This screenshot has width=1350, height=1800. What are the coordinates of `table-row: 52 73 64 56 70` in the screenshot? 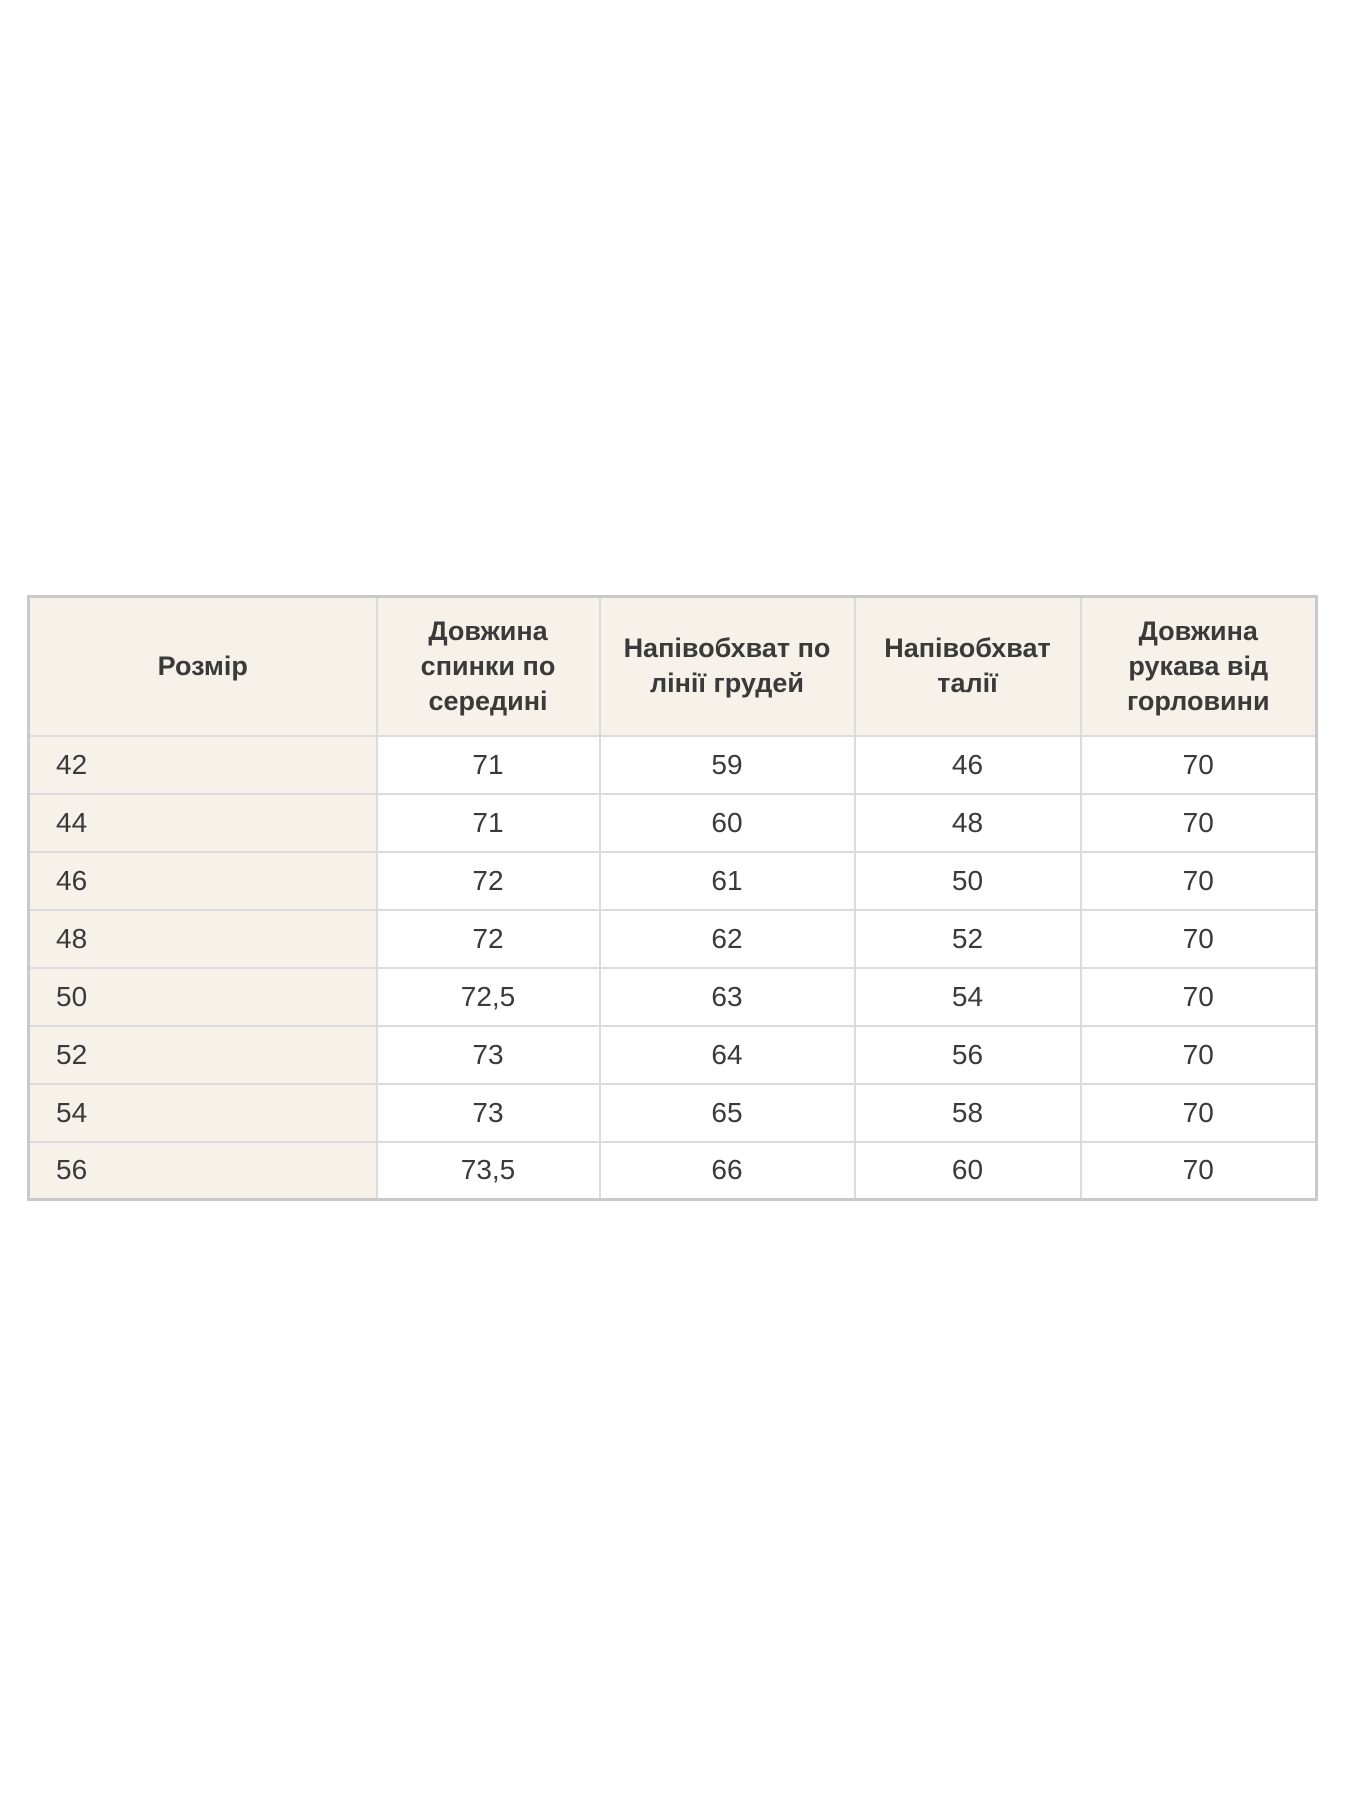 It's located at (672, 1054).